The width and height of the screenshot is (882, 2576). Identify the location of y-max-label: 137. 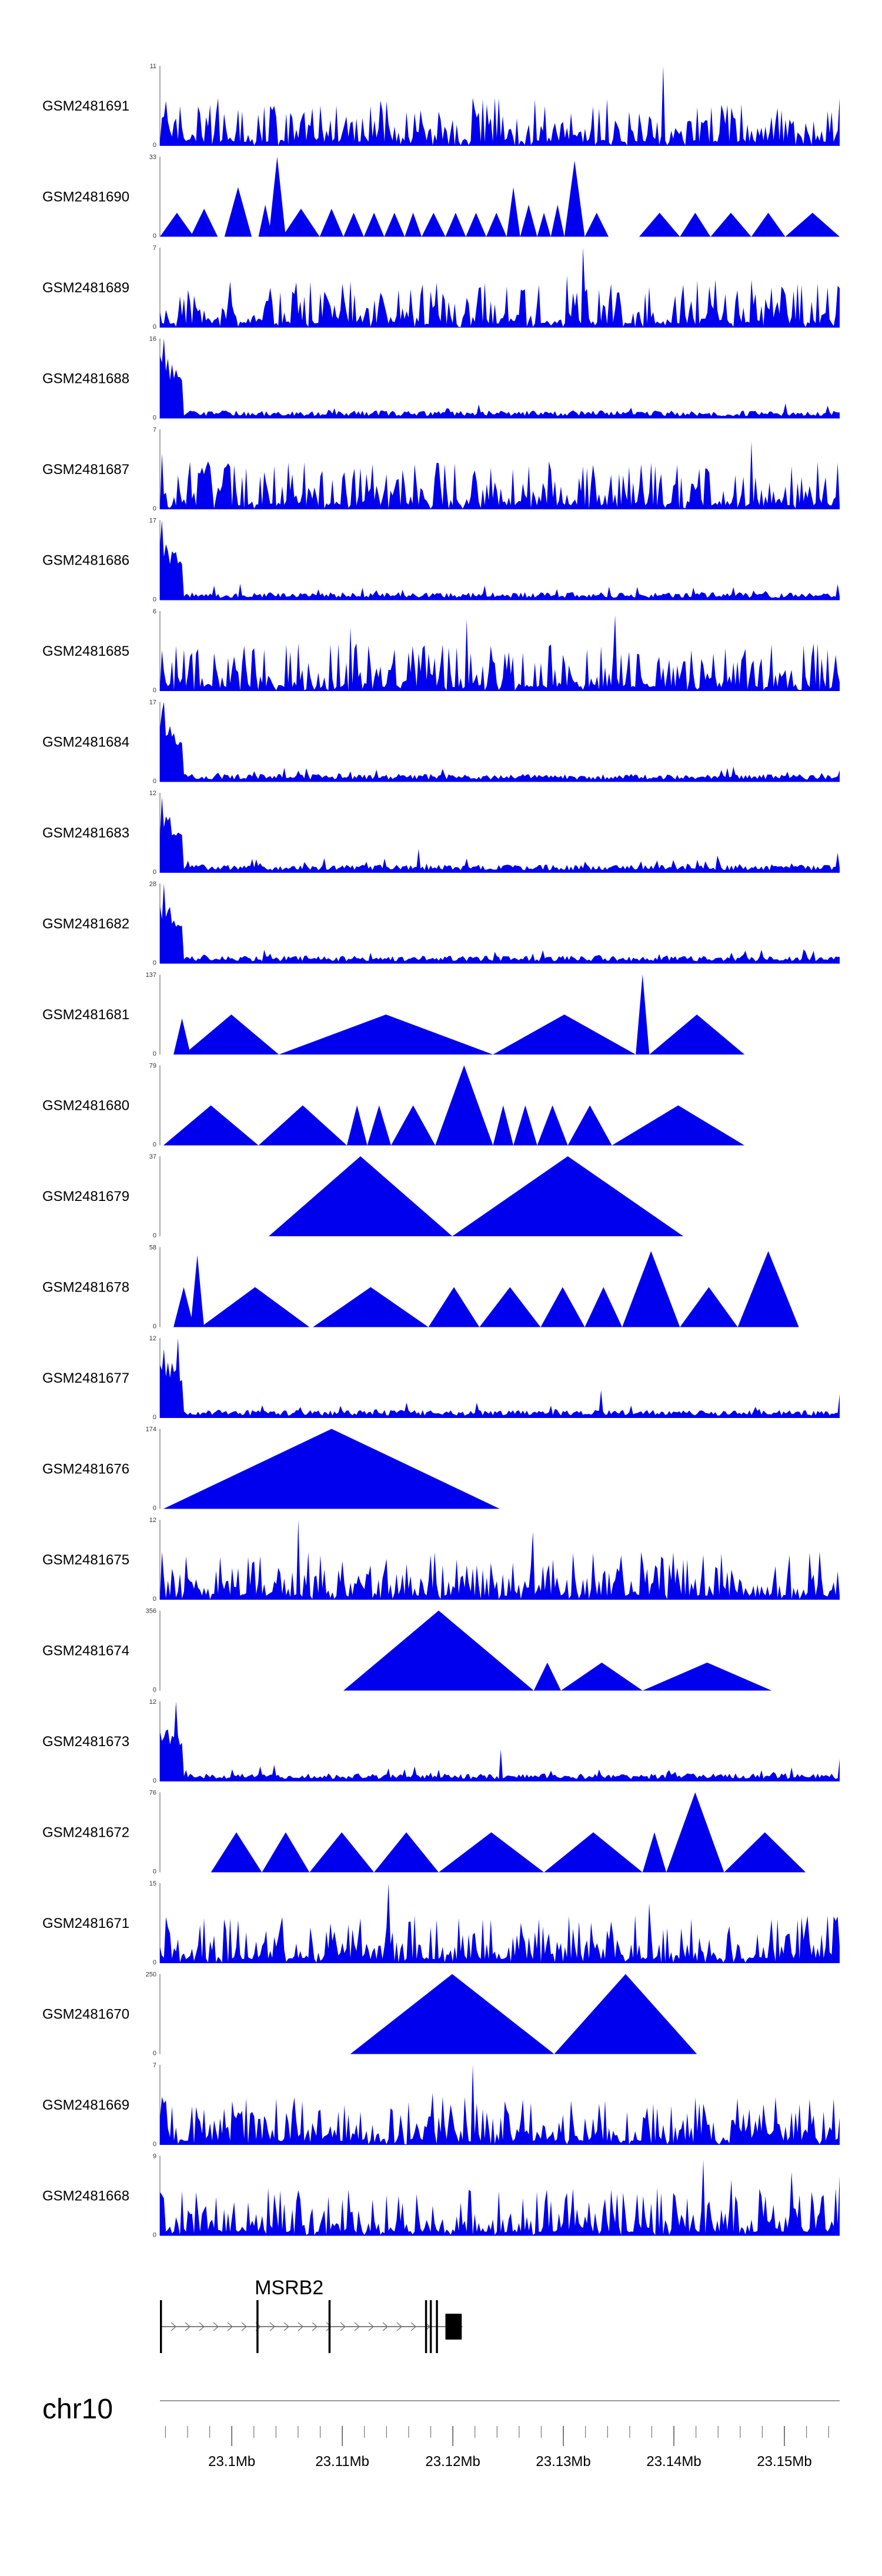
(151, 975).